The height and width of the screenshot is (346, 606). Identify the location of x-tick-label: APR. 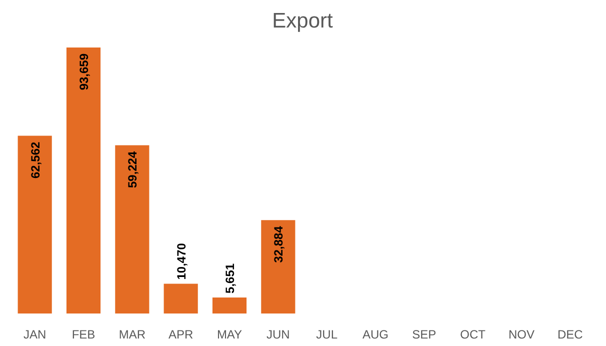
(181, 335).